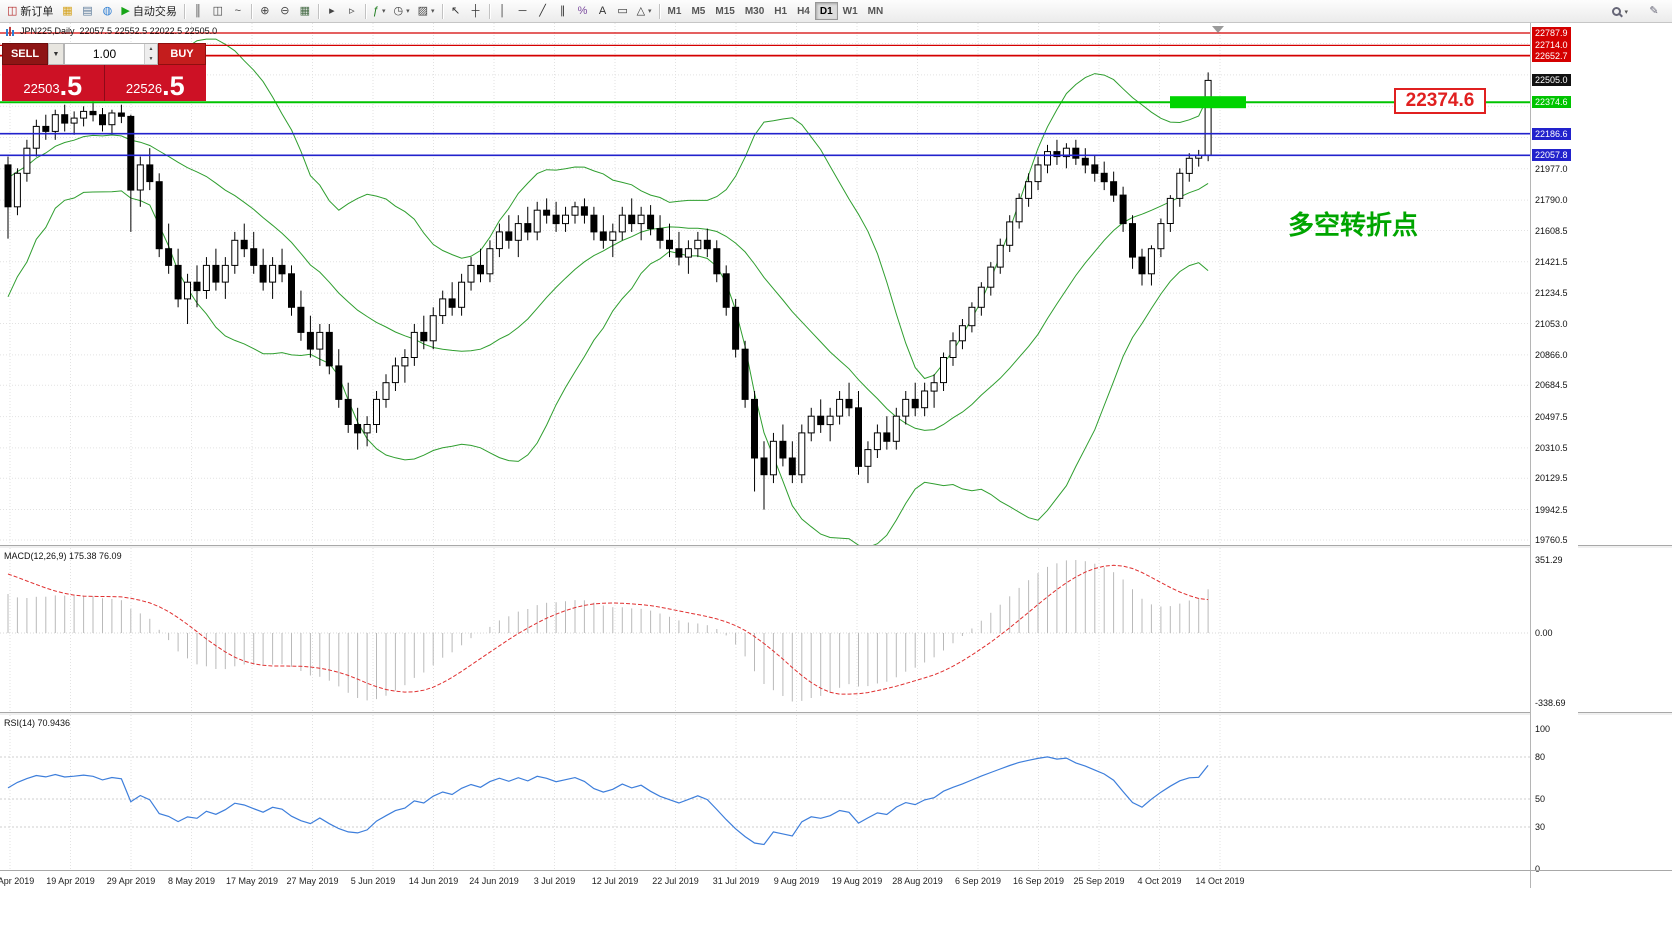  Describe the element at coordinates (332, 11) in the screenshot. I see `auto-scroll-button: ▸` at that location.